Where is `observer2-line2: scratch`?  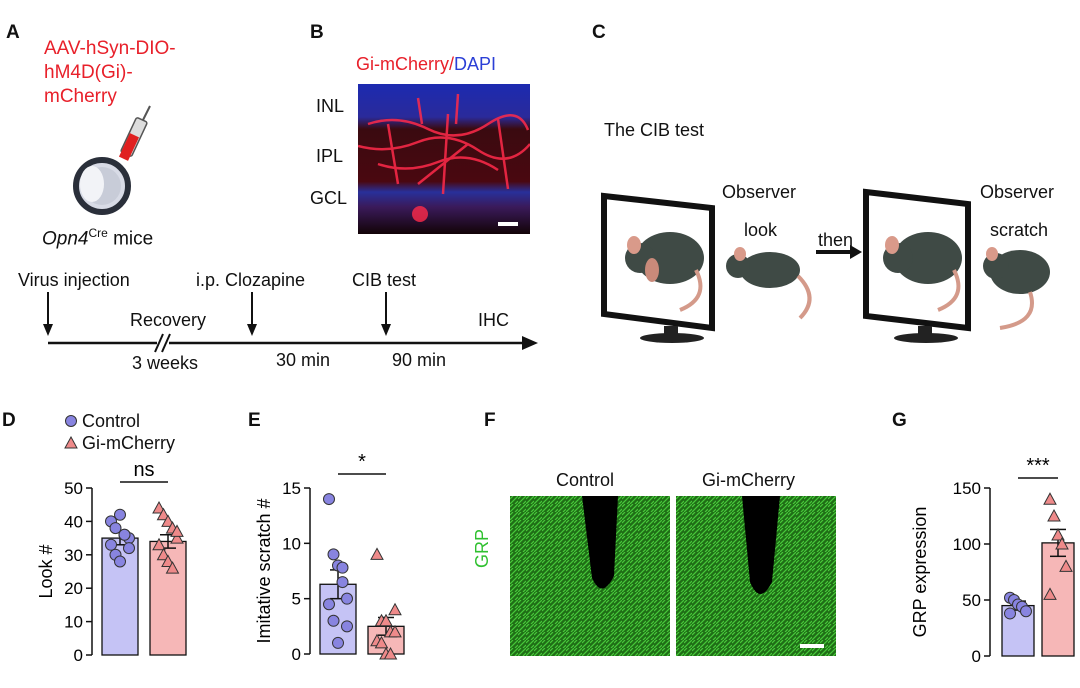
observer2-line2: scratch is located at coordinates (1019, 230).